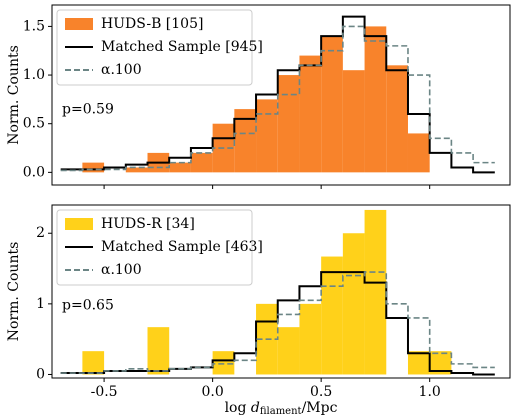 The height and width of the screenshot is (419, 520). What do you see at coordinates (34, 124) in the screenshot?
I see `y-tick-label: 0.5` at bounding box center [34, 124].